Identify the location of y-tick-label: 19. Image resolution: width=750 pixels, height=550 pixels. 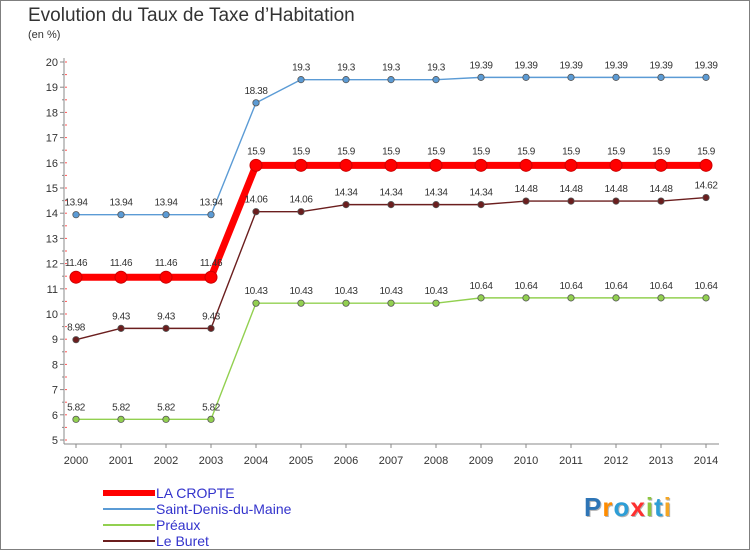
(52, 88).